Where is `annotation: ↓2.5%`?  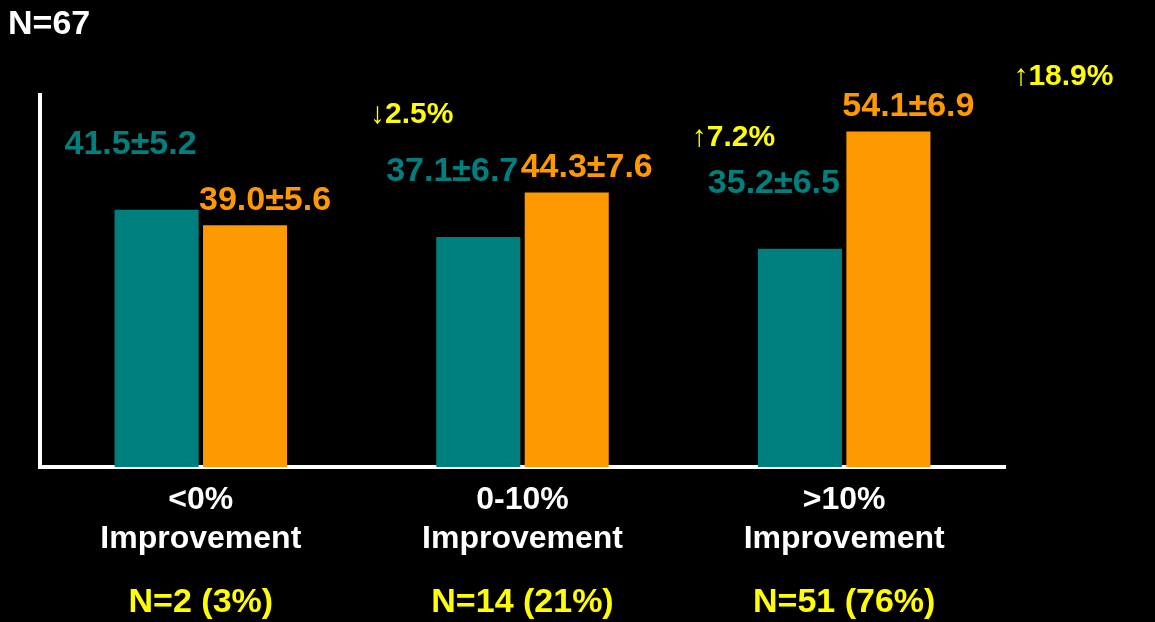 annotation: ↓2.5% is located at coordinates (412, 113).